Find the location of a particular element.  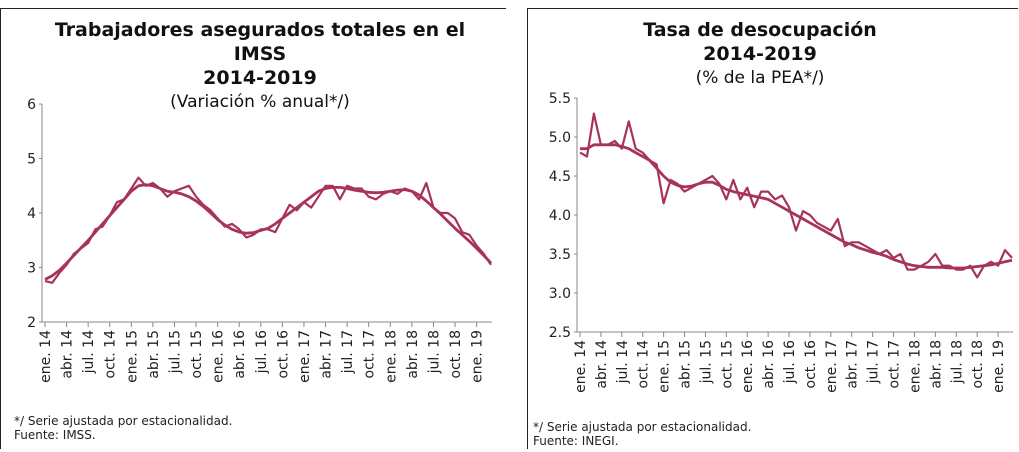

y-axis-label: (Variación % anual*/) is located at coordinates (260, 102).